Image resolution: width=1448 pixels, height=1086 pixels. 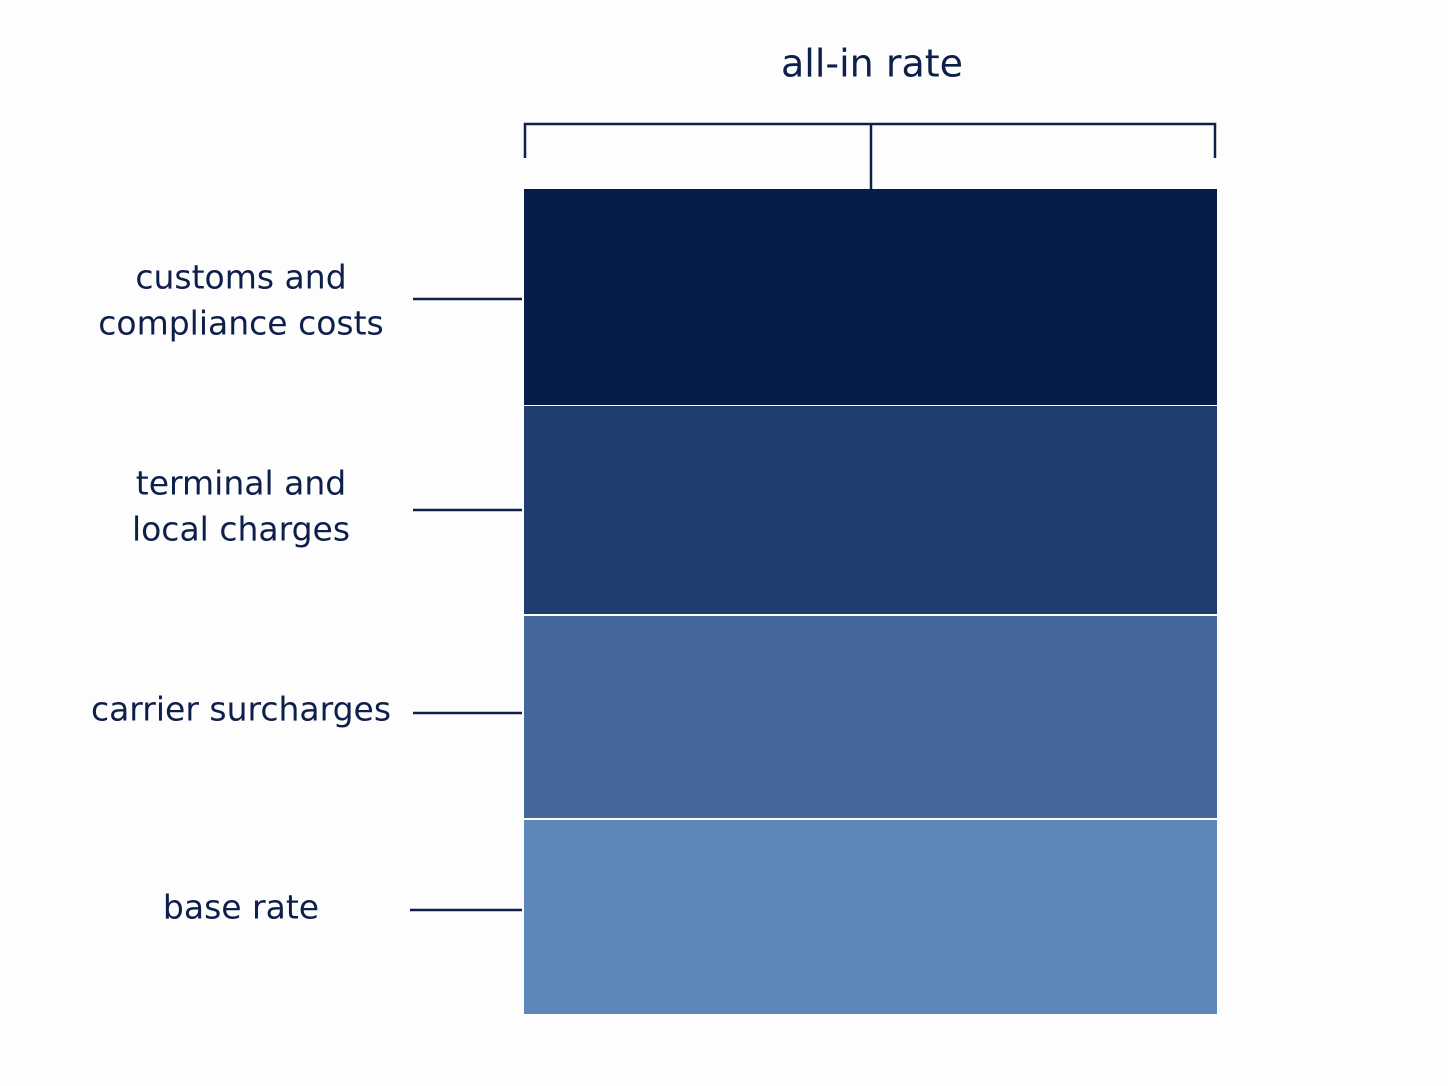 I want to click on layer-label: compliance costs, so click(x=241, y=323).